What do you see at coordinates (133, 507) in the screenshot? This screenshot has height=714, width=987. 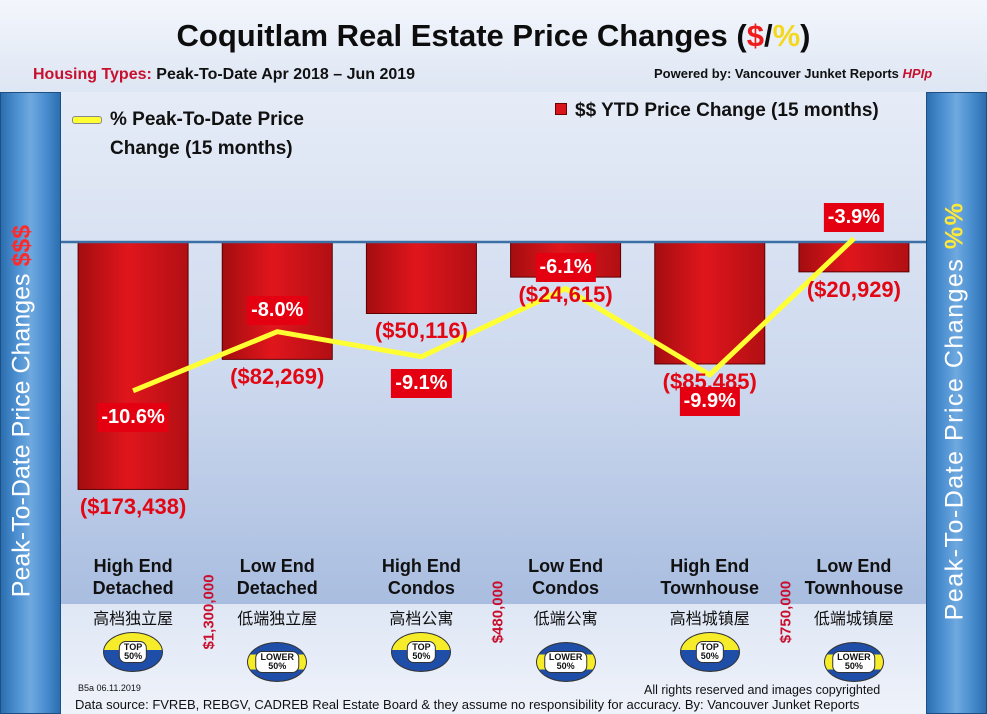 I see `bar-value-label: ($173,438)` at bounding box center [133, 507].